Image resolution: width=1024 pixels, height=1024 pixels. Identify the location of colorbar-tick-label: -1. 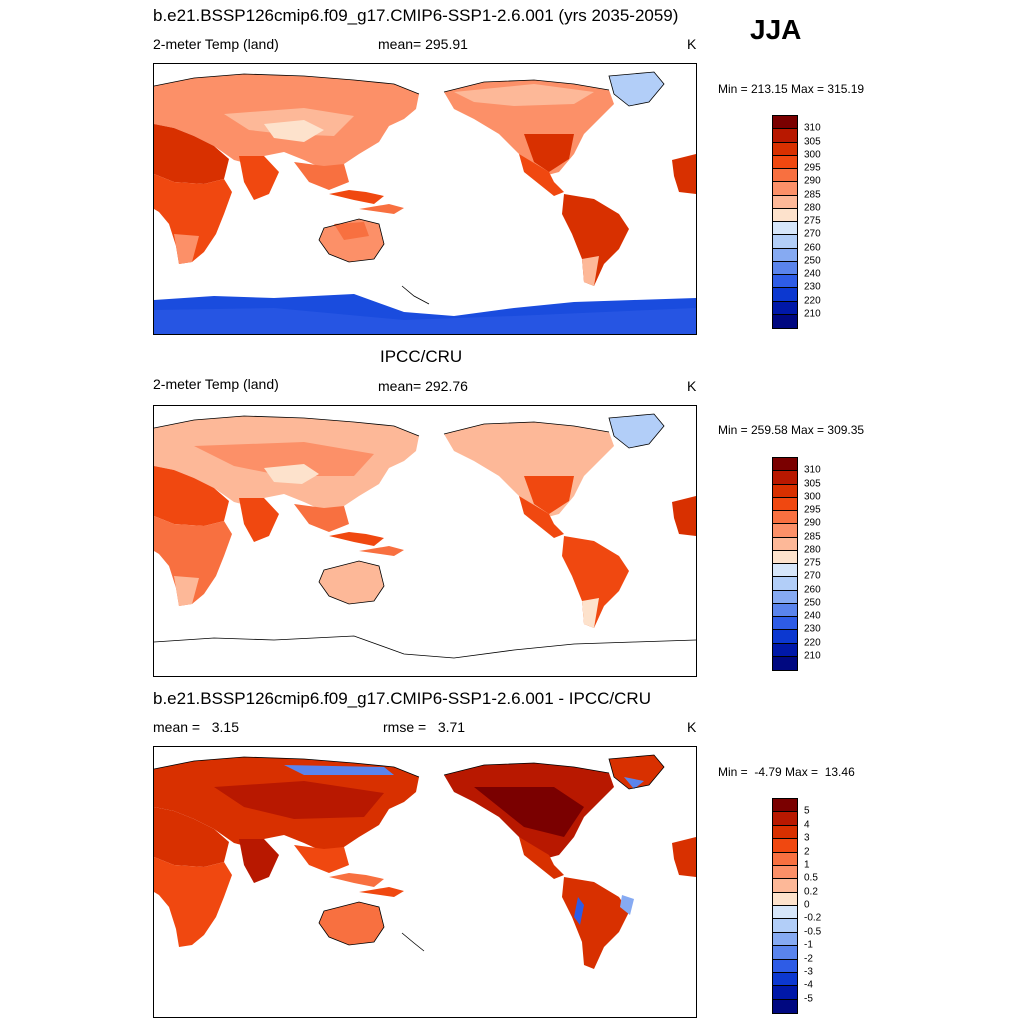
(808, 945).